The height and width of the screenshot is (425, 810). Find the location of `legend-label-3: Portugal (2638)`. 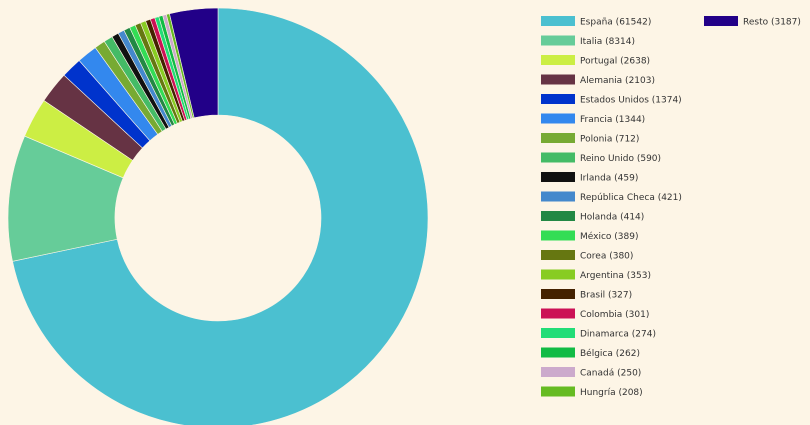

legend-label-3: Portugal (2638) is located at coordinates (615, 62).